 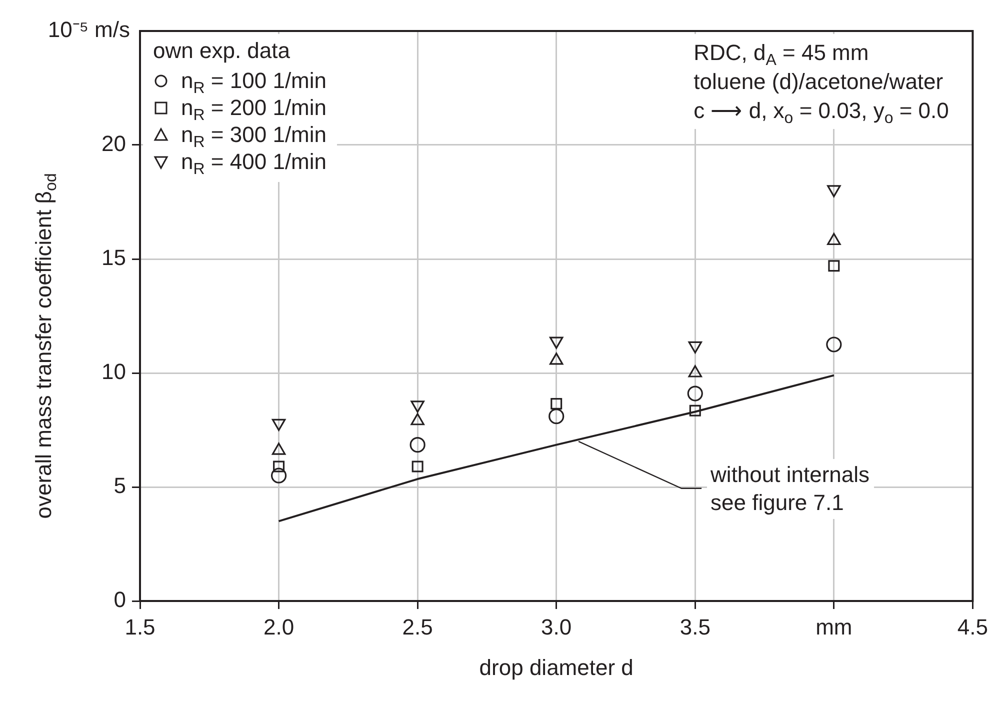 What do you see at coordinates (114, 143) in the screenshot?
I see `y-tick-label: 20` at bounding box center [114, 143].